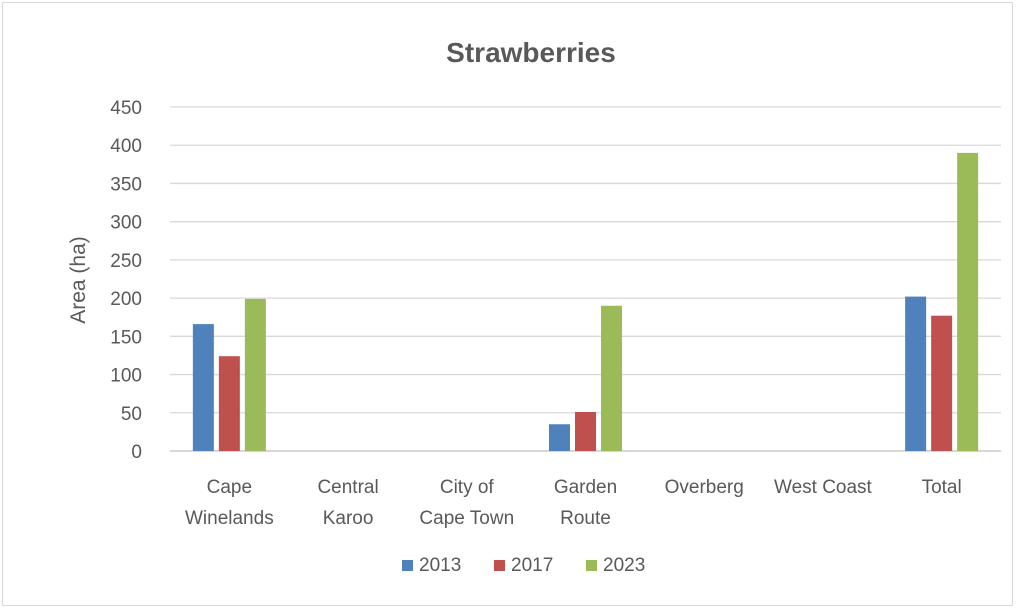  I want to click on legend-swatch-2013, so click(407, 565).